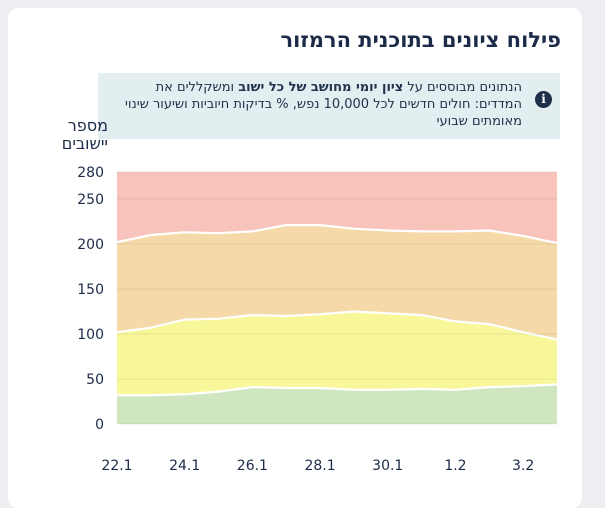  I want to click on x-tick-label: 26.1, so click(252, 466).